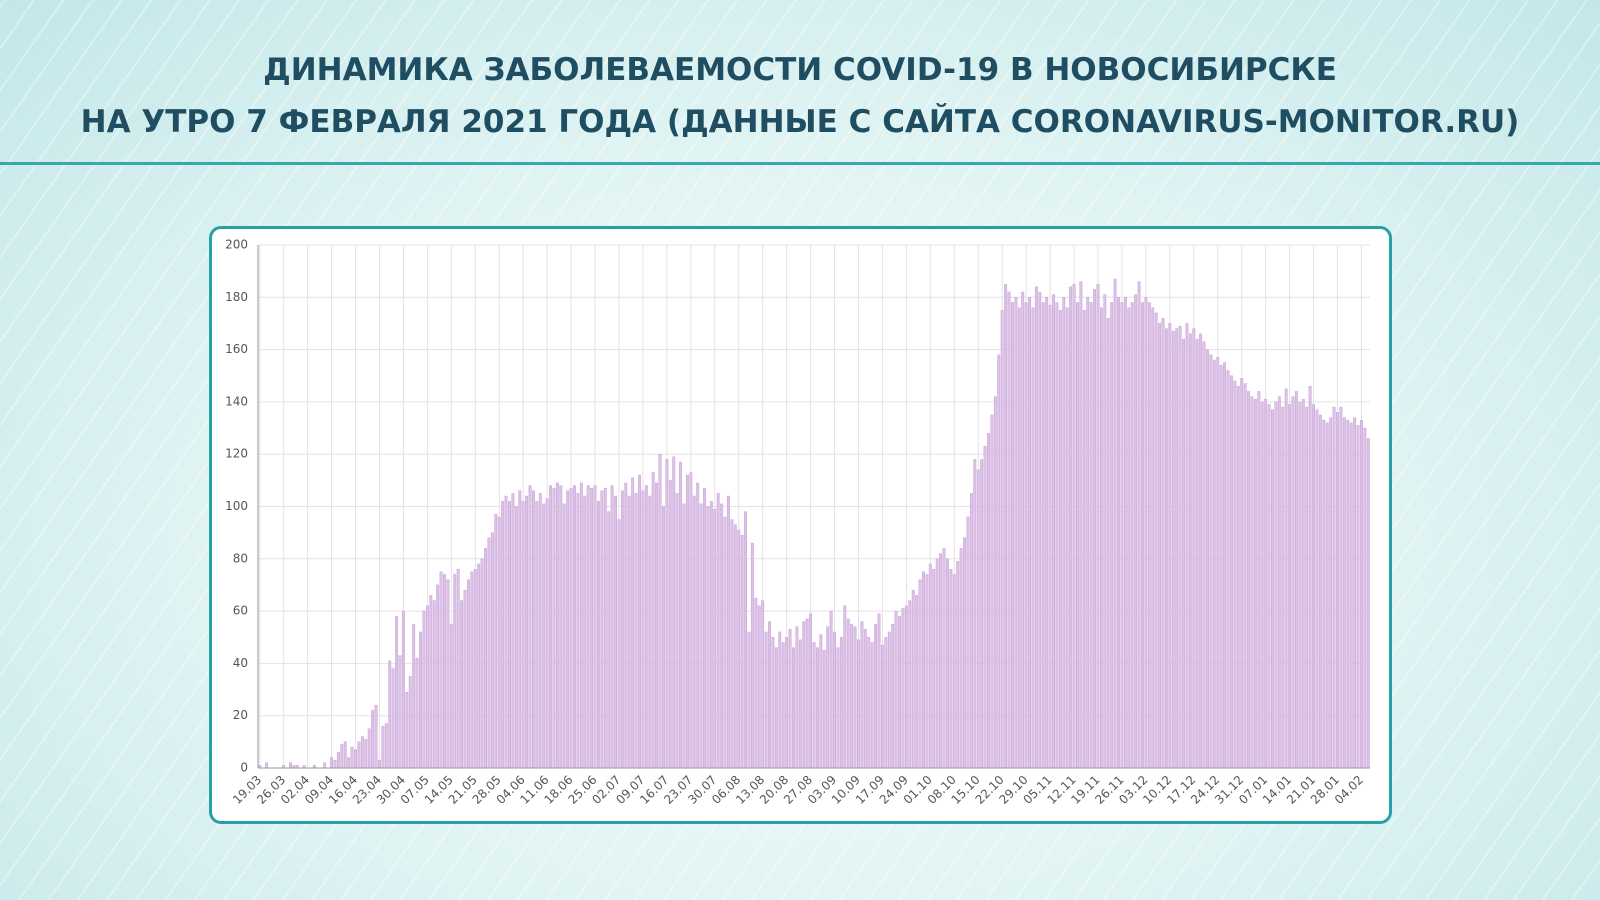 Image resolution: width=1600 pixels, height=900 pixels. Describe the element at coordinates (236, 401) in the screenshot. I see `y-tick-label: 140` at that location.